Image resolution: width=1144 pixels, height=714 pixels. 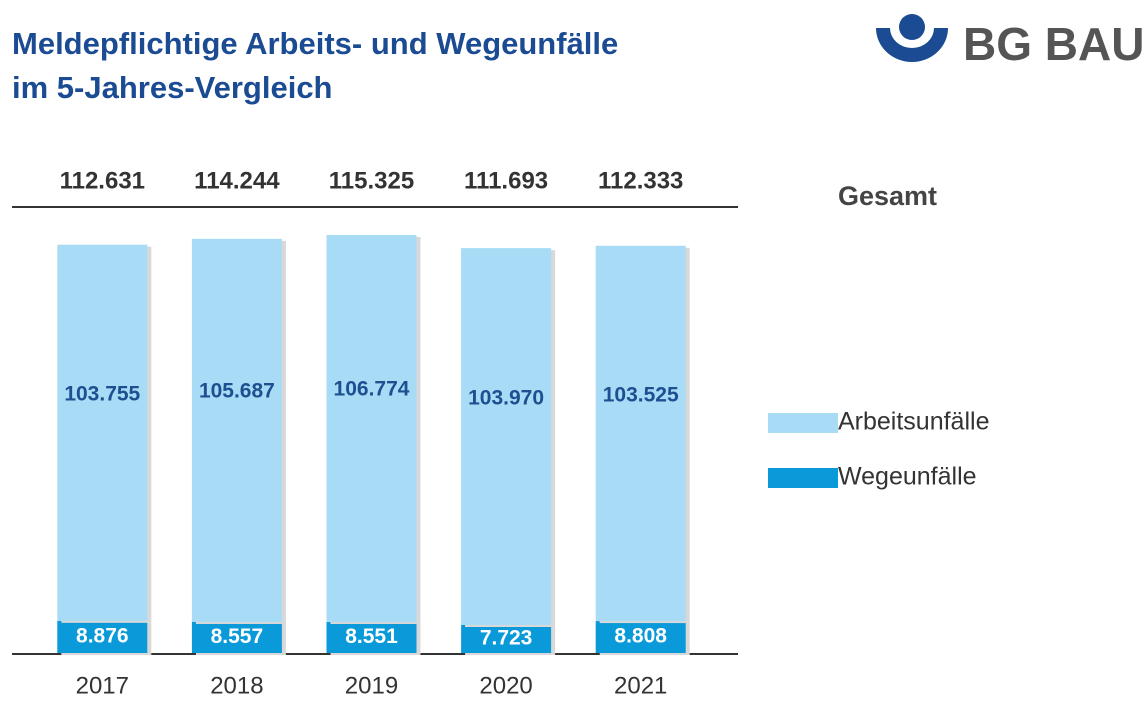 I want to click on value-label: 7.723, so click(x=506, y=638).